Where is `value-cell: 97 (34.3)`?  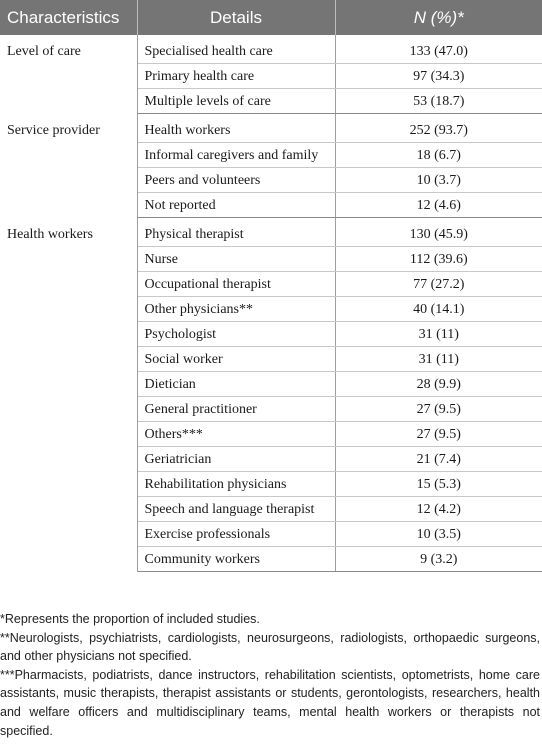
value-cell: 97 (34.3) is located at coordinates (438, 76).